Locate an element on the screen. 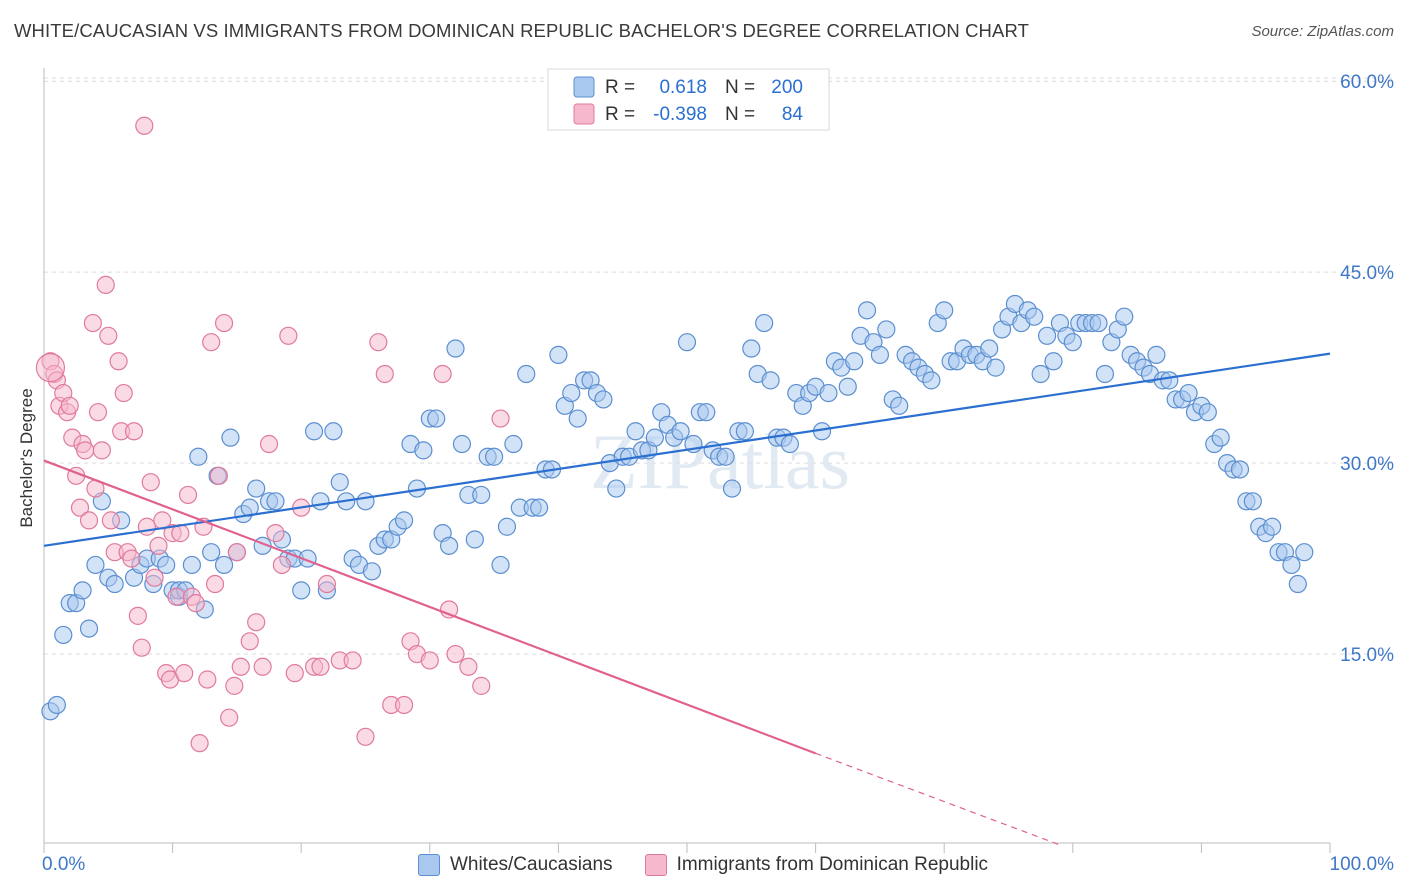 The height and width of the screenshot is (892, 1406). point-dominican-cluster is located at coordinates (50, 368).